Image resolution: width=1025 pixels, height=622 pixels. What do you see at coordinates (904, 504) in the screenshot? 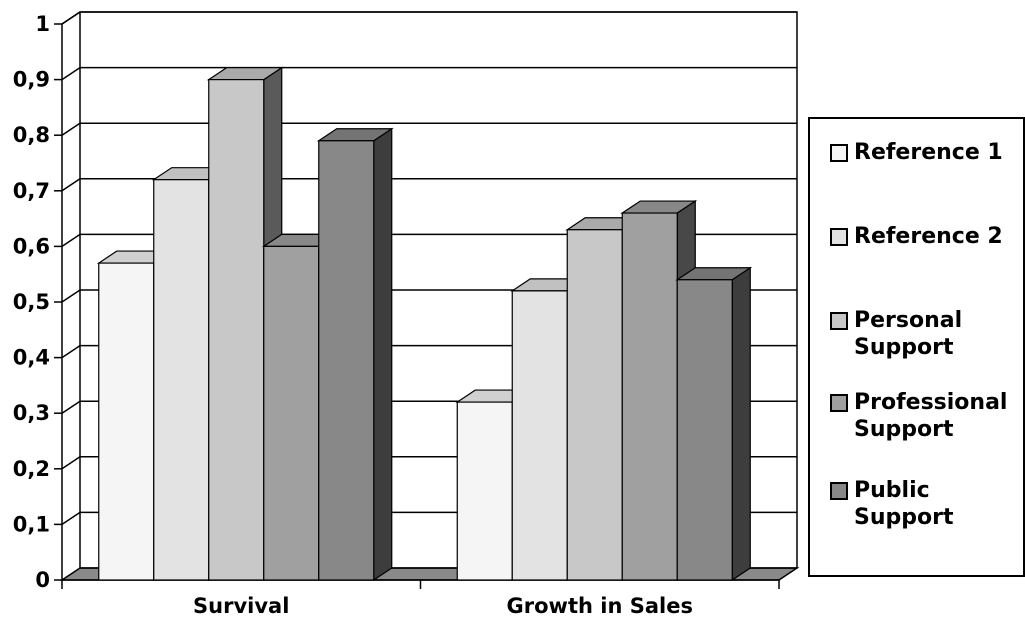
I see `legend-label: Public Support` at bounding box center [904, 504].